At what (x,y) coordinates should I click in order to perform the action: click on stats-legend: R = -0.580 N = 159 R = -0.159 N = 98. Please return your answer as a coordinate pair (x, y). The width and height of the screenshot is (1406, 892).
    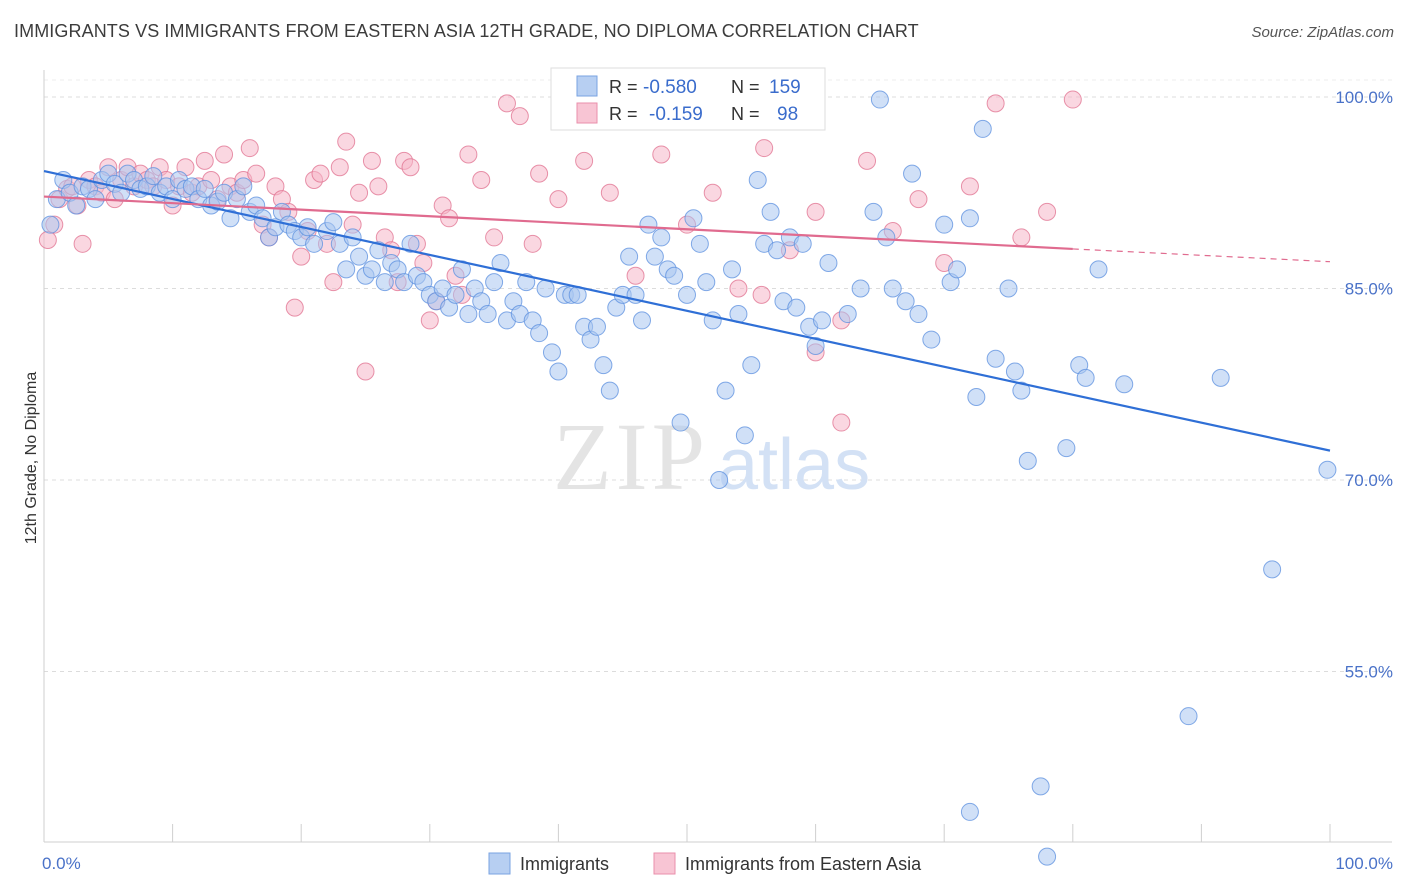
    Looking at the image, I should click on (688, 99).